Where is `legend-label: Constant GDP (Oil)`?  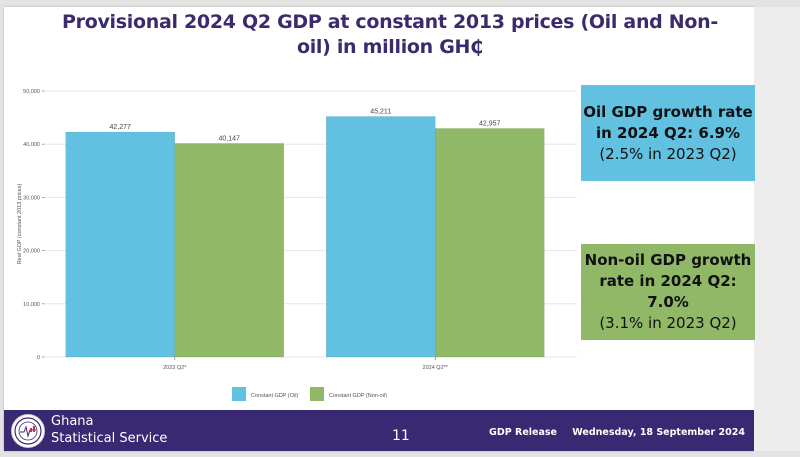 legend-label: Constant GDP (Oil) is located at coordinates (274, 396).